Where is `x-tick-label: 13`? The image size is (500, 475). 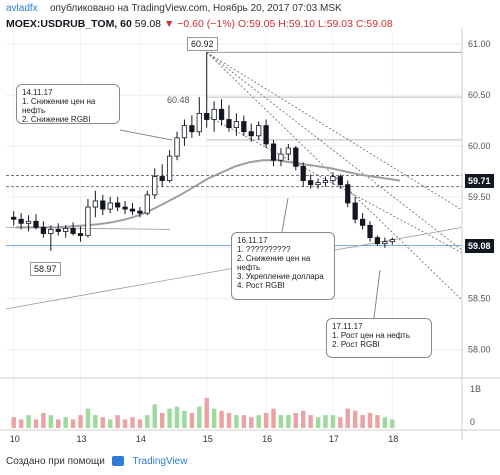 x-tick-label: 13 is located at coordinates (82, 439).